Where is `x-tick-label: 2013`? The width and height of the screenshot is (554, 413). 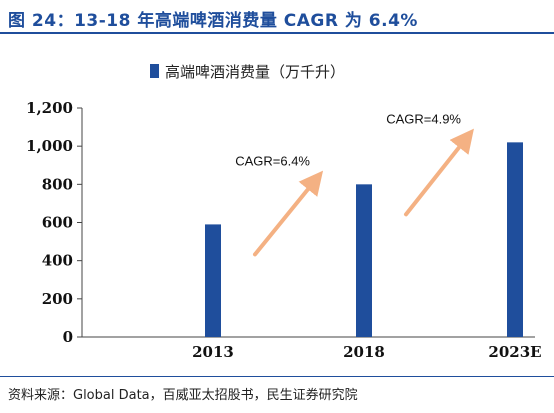
x-tick-label: 2013 is located at coordinates (213, 352).